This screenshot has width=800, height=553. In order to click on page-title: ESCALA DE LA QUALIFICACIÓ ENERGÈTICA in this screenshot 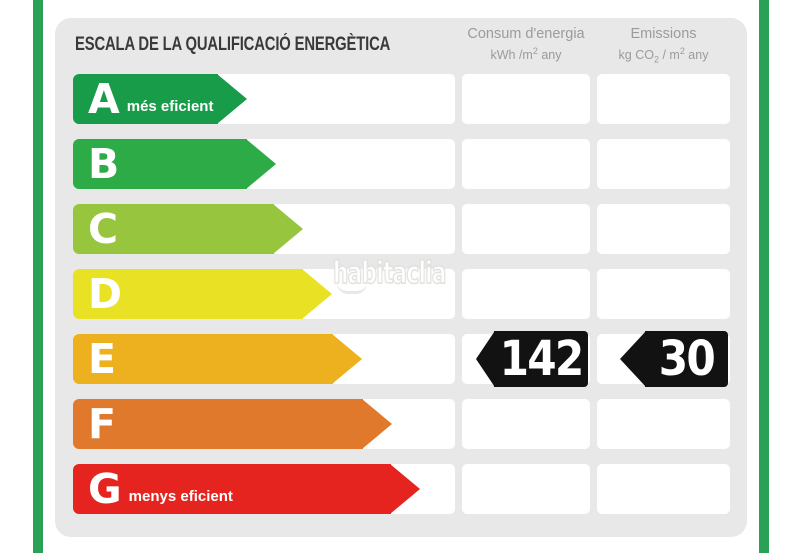, I will do `click(233, 44)`.